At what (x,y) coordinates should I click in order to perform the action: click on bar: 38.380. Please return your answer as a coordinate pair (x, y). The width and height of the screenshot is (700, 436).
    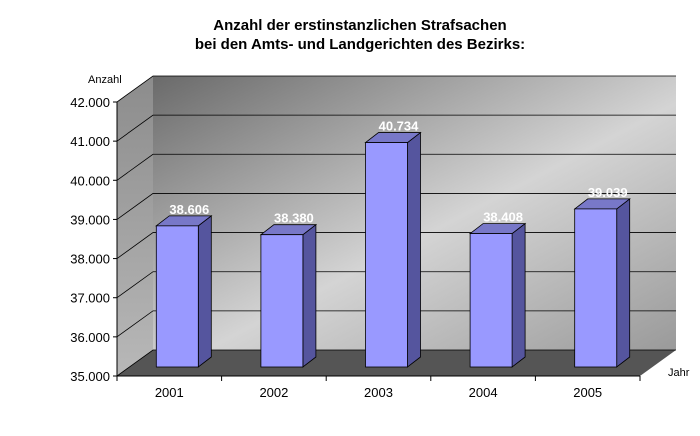
    Looking at the image, I should click on (288, 289).